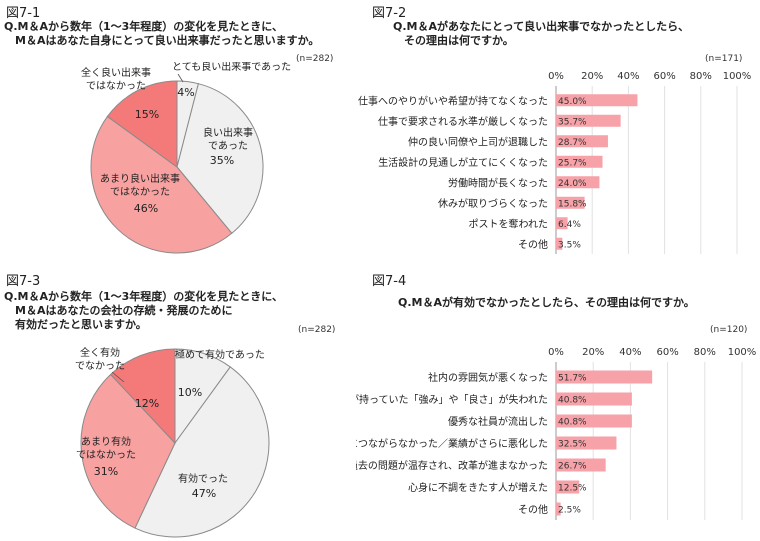 This screenshot has width=760, height=541. Describe the element at coordinates (569, 245) in the screenshot. I see `bar-value-label-8: 3.5%` at that location.